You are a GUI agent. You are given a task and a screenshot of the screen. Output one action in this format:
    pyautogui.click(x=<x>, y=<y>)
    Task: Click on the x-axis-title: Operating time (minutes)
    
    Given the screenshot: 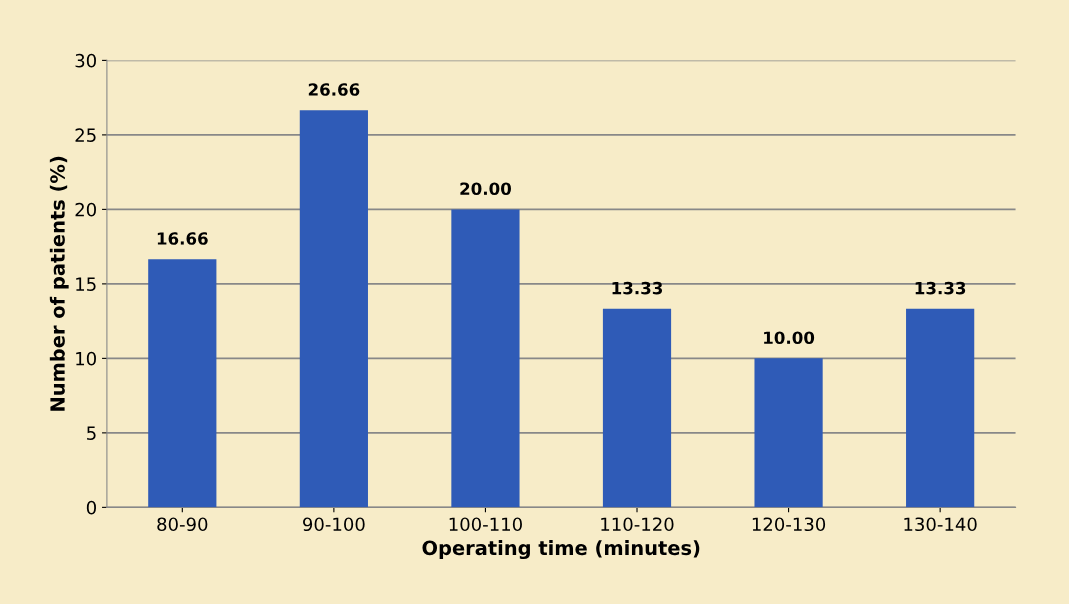 What is the action you would take?
    pyautogui.click(x=561, y=550)
    